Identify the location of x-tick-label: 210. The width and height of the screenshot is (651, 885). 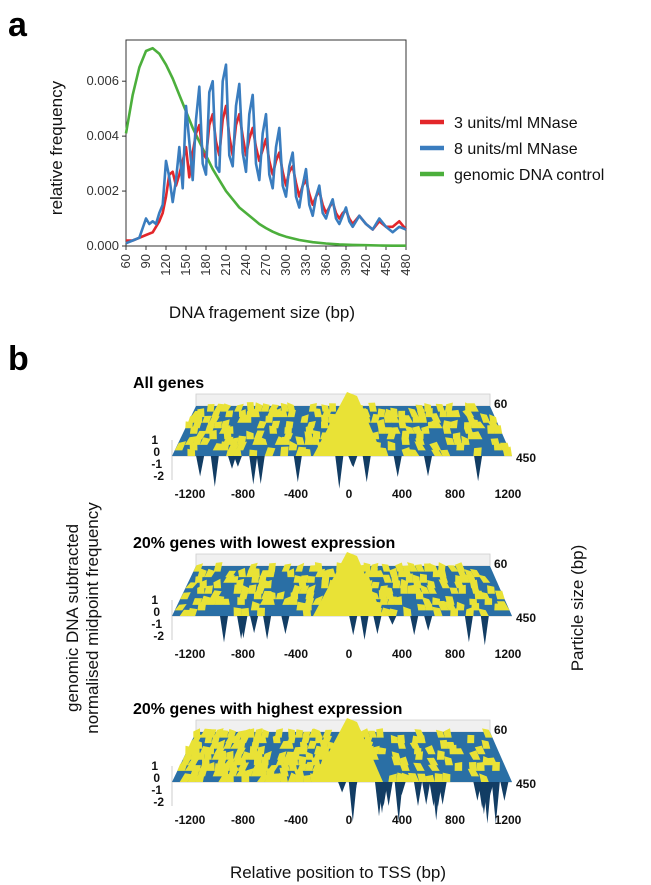
(225, 265).